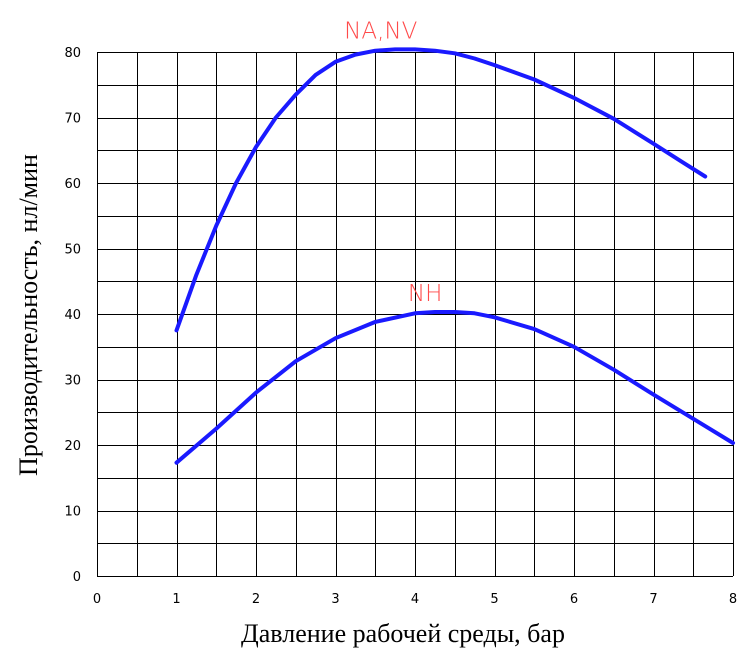 The height and width of the screenshot is (649, 740). Describe the element at coordinates (335, 599) in the screenshot. I see `x-tick-label: 3` at that location.